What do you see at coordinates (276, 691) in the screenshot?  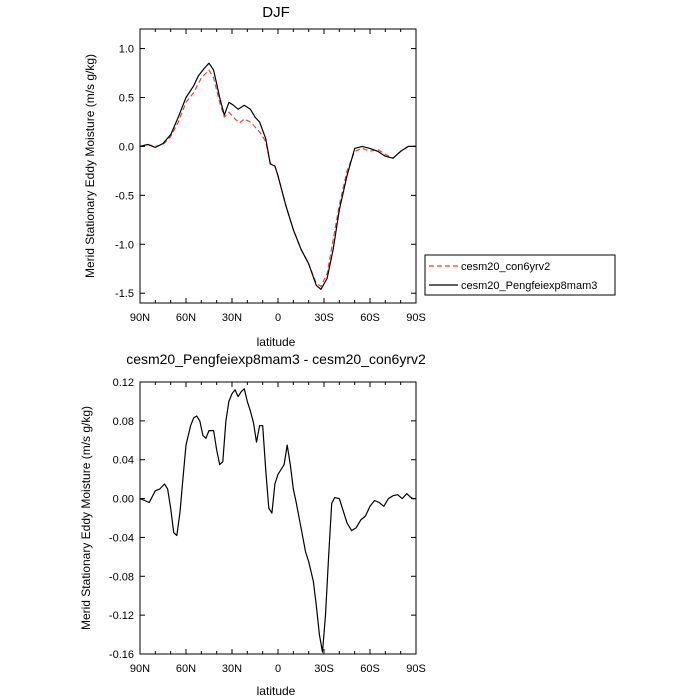 I see `bottom-x-axis-label: latitude` at bounding box center [276, 691].